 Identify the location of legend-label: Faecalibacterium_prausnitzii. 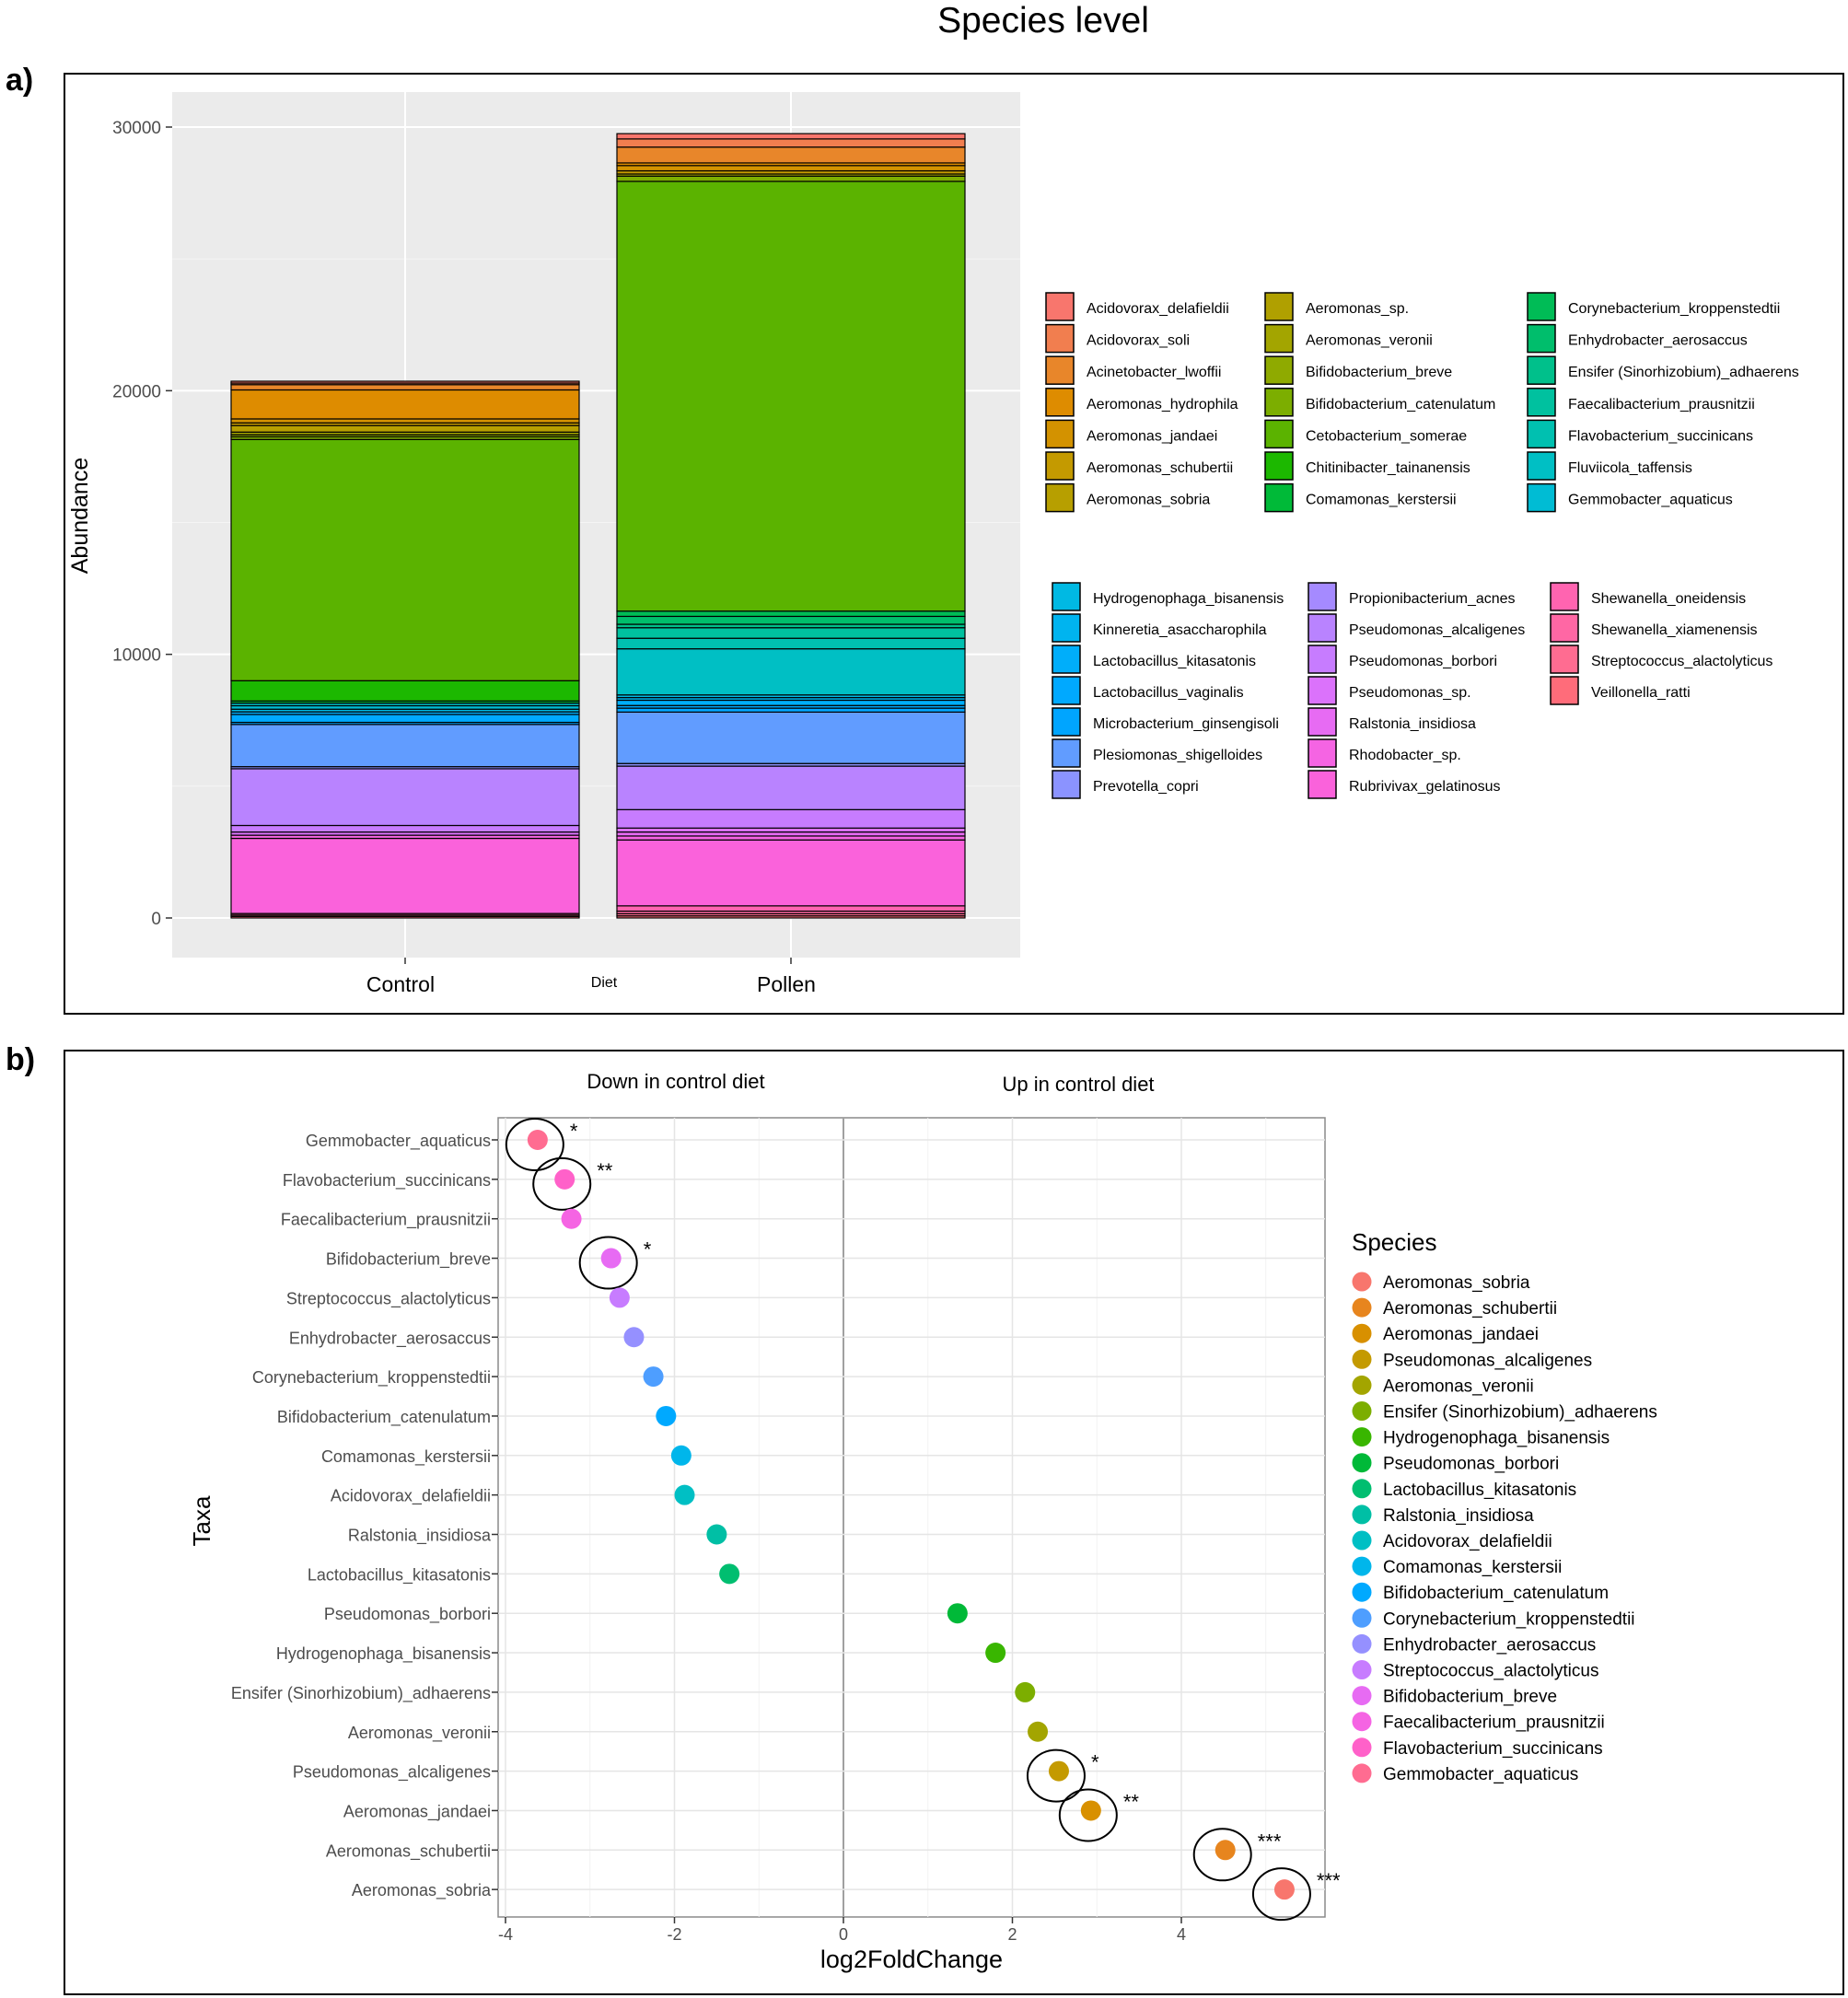
(1661, 404).